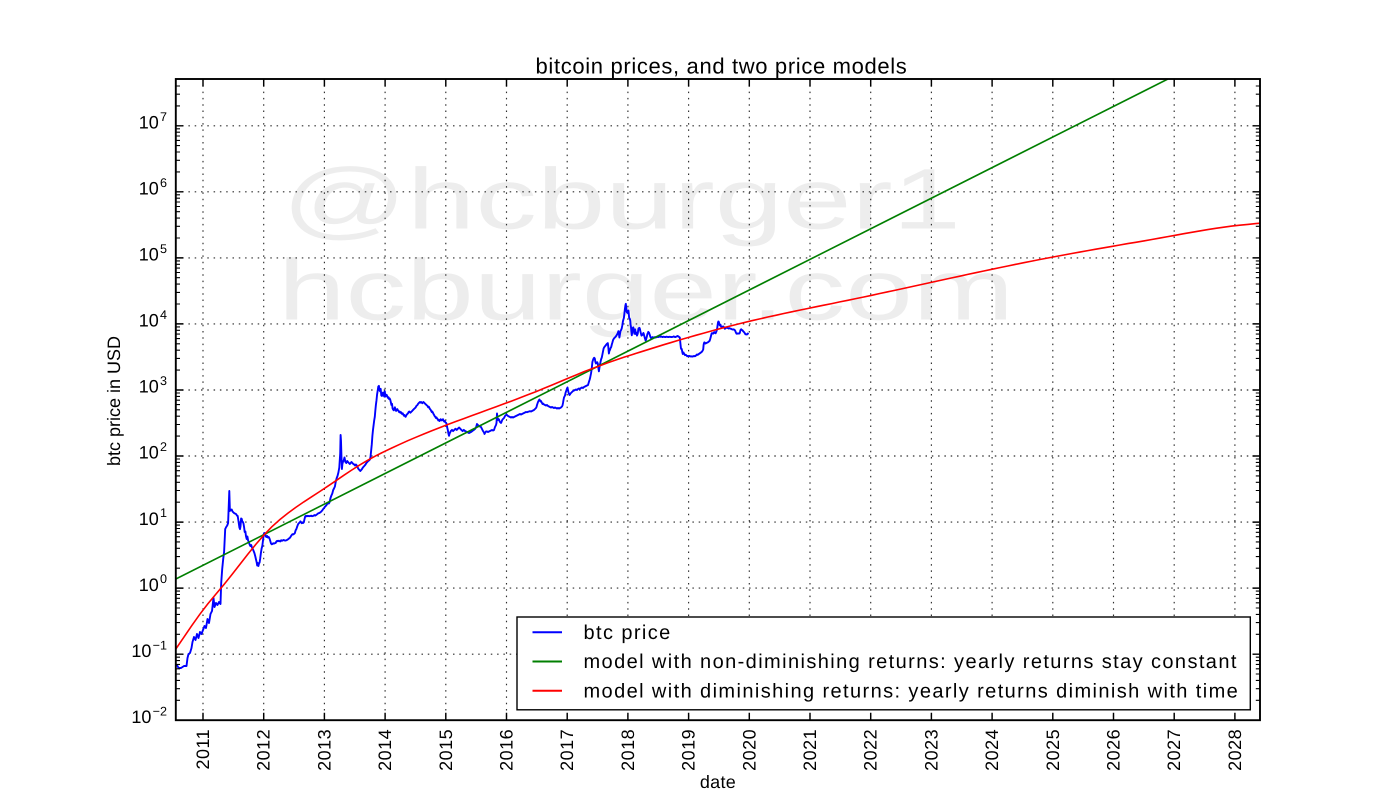 This screenshot has height=805, width=1400. I want to click on svg-text: 2026, so click(1114, 750).